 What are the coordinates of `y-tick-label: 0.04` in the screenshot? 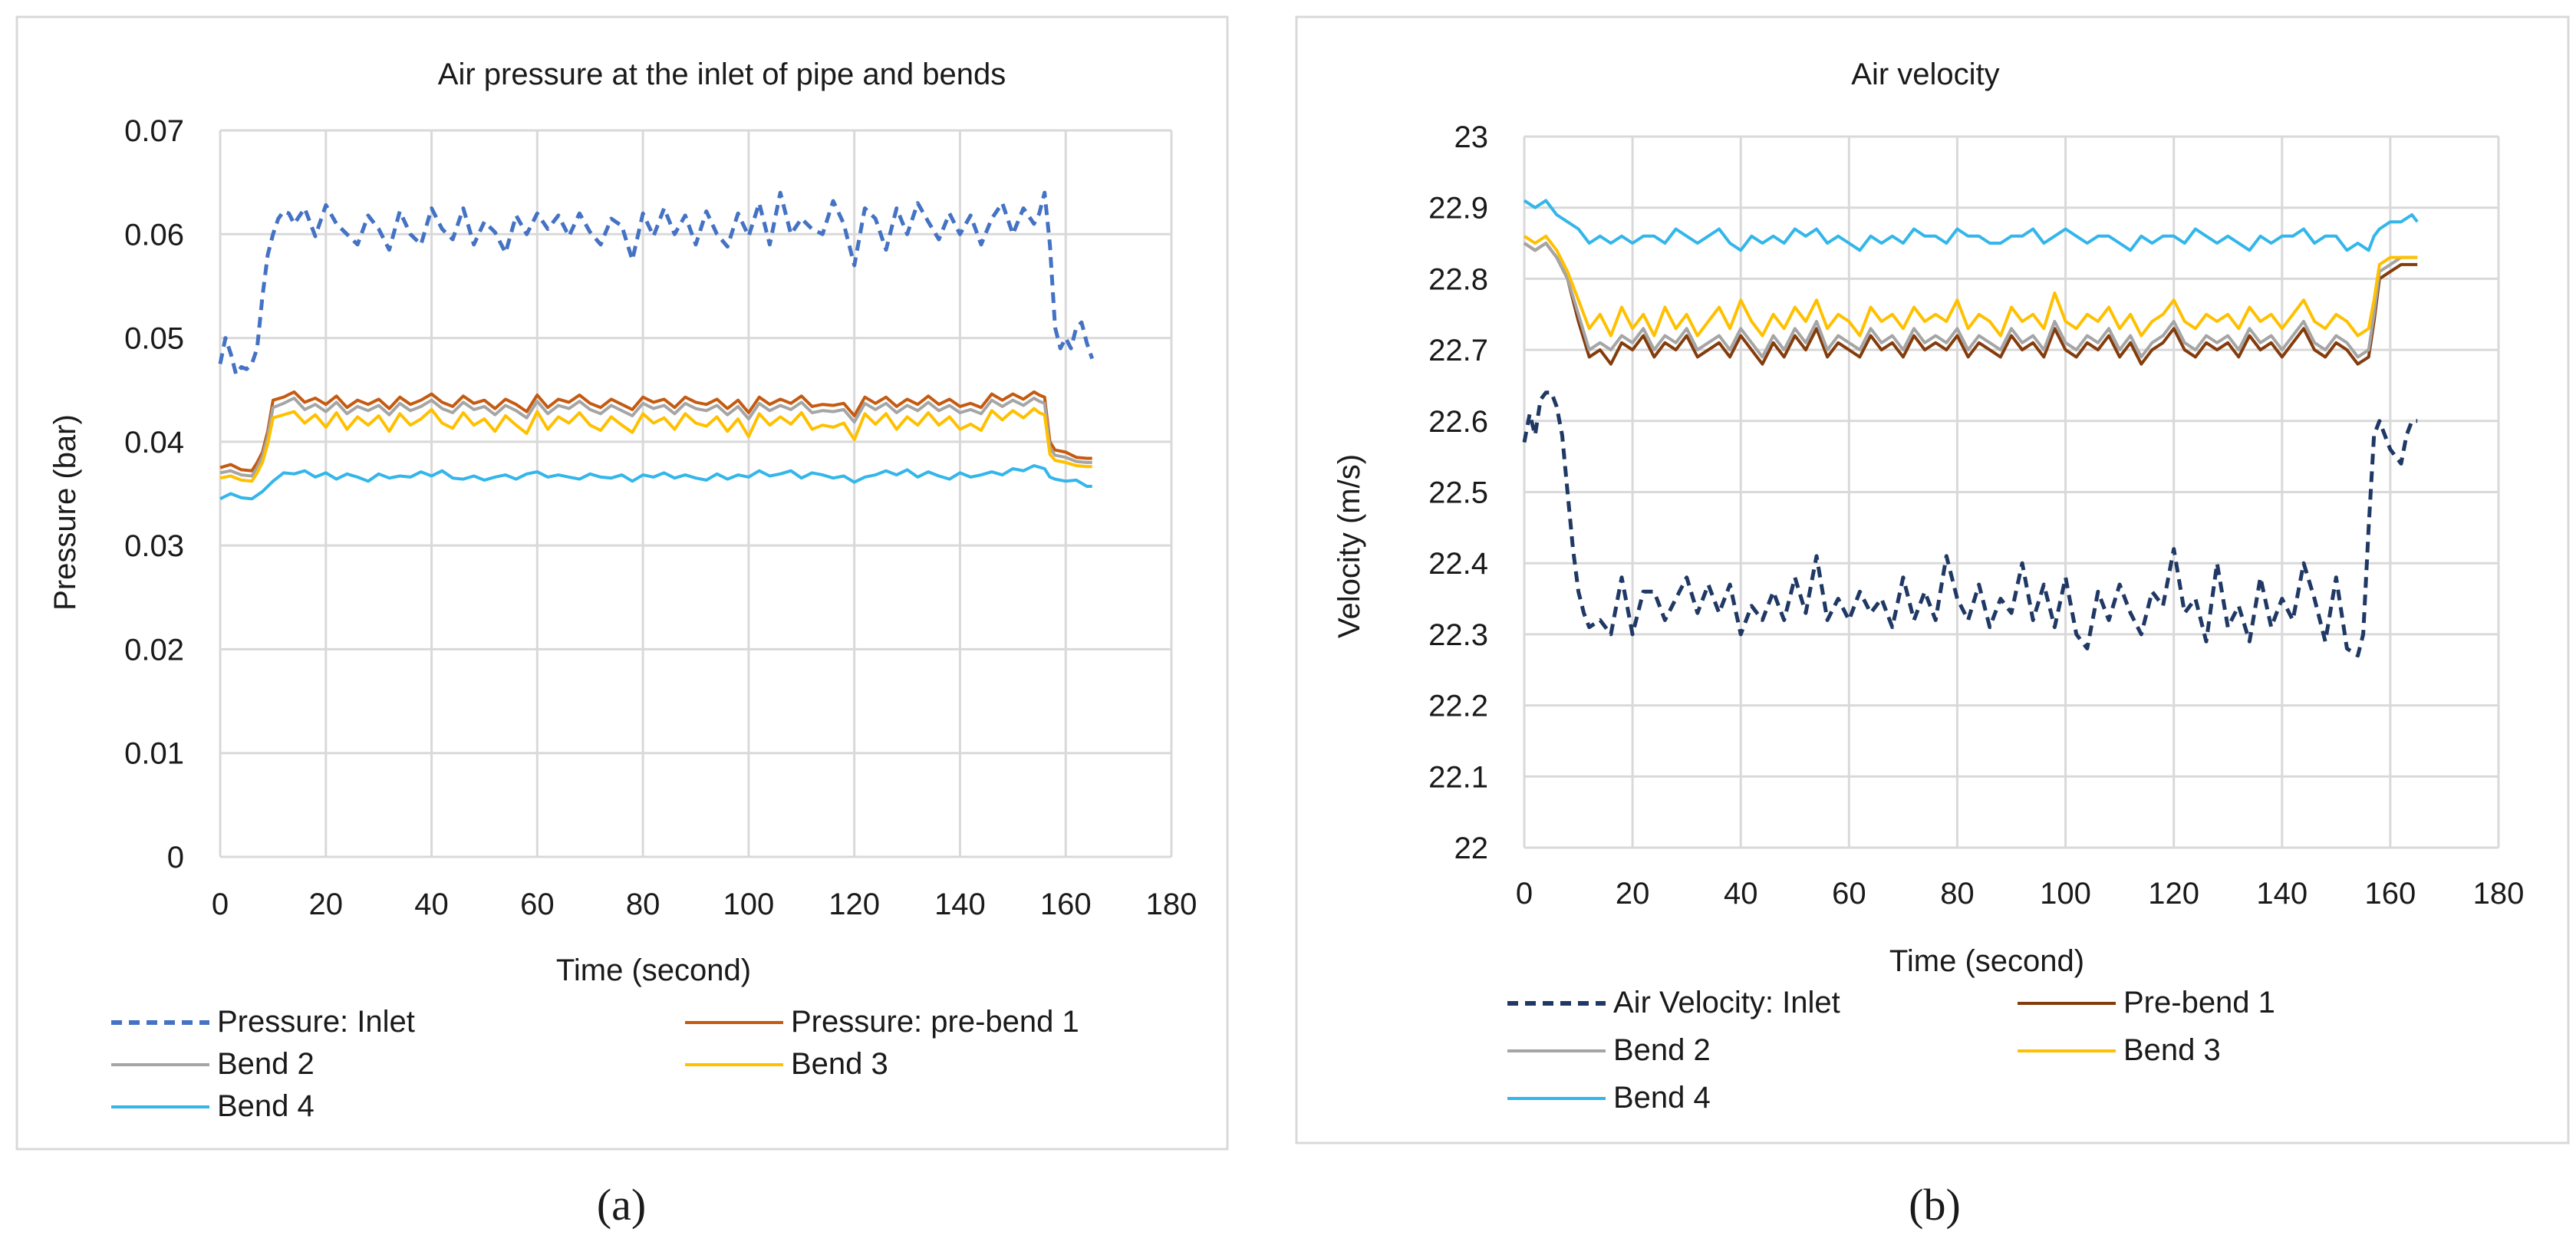 It's located at (154, 443).